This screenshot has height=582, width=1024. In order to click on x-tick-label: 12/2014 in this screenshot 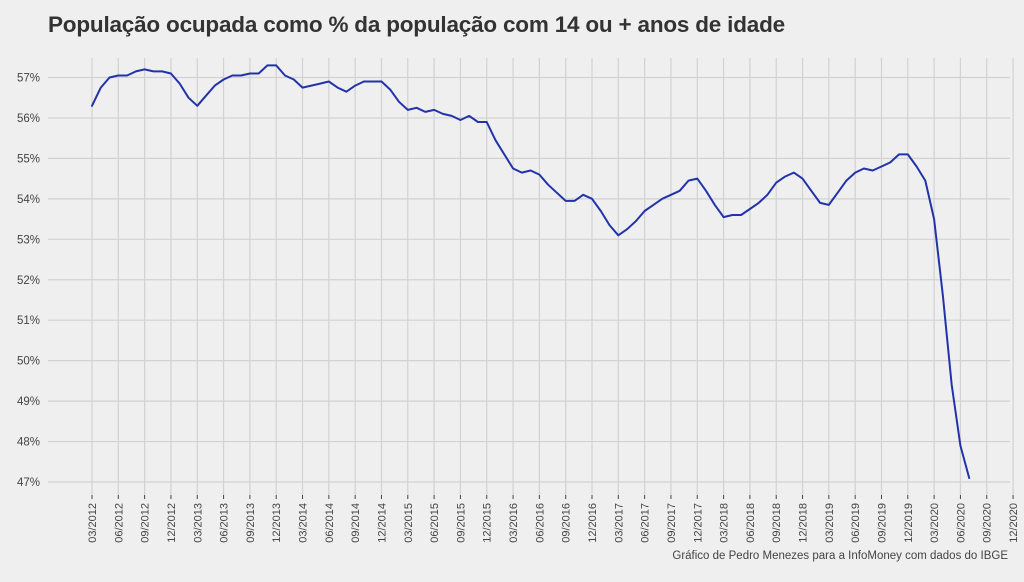, I will do `click(382, 523)`.